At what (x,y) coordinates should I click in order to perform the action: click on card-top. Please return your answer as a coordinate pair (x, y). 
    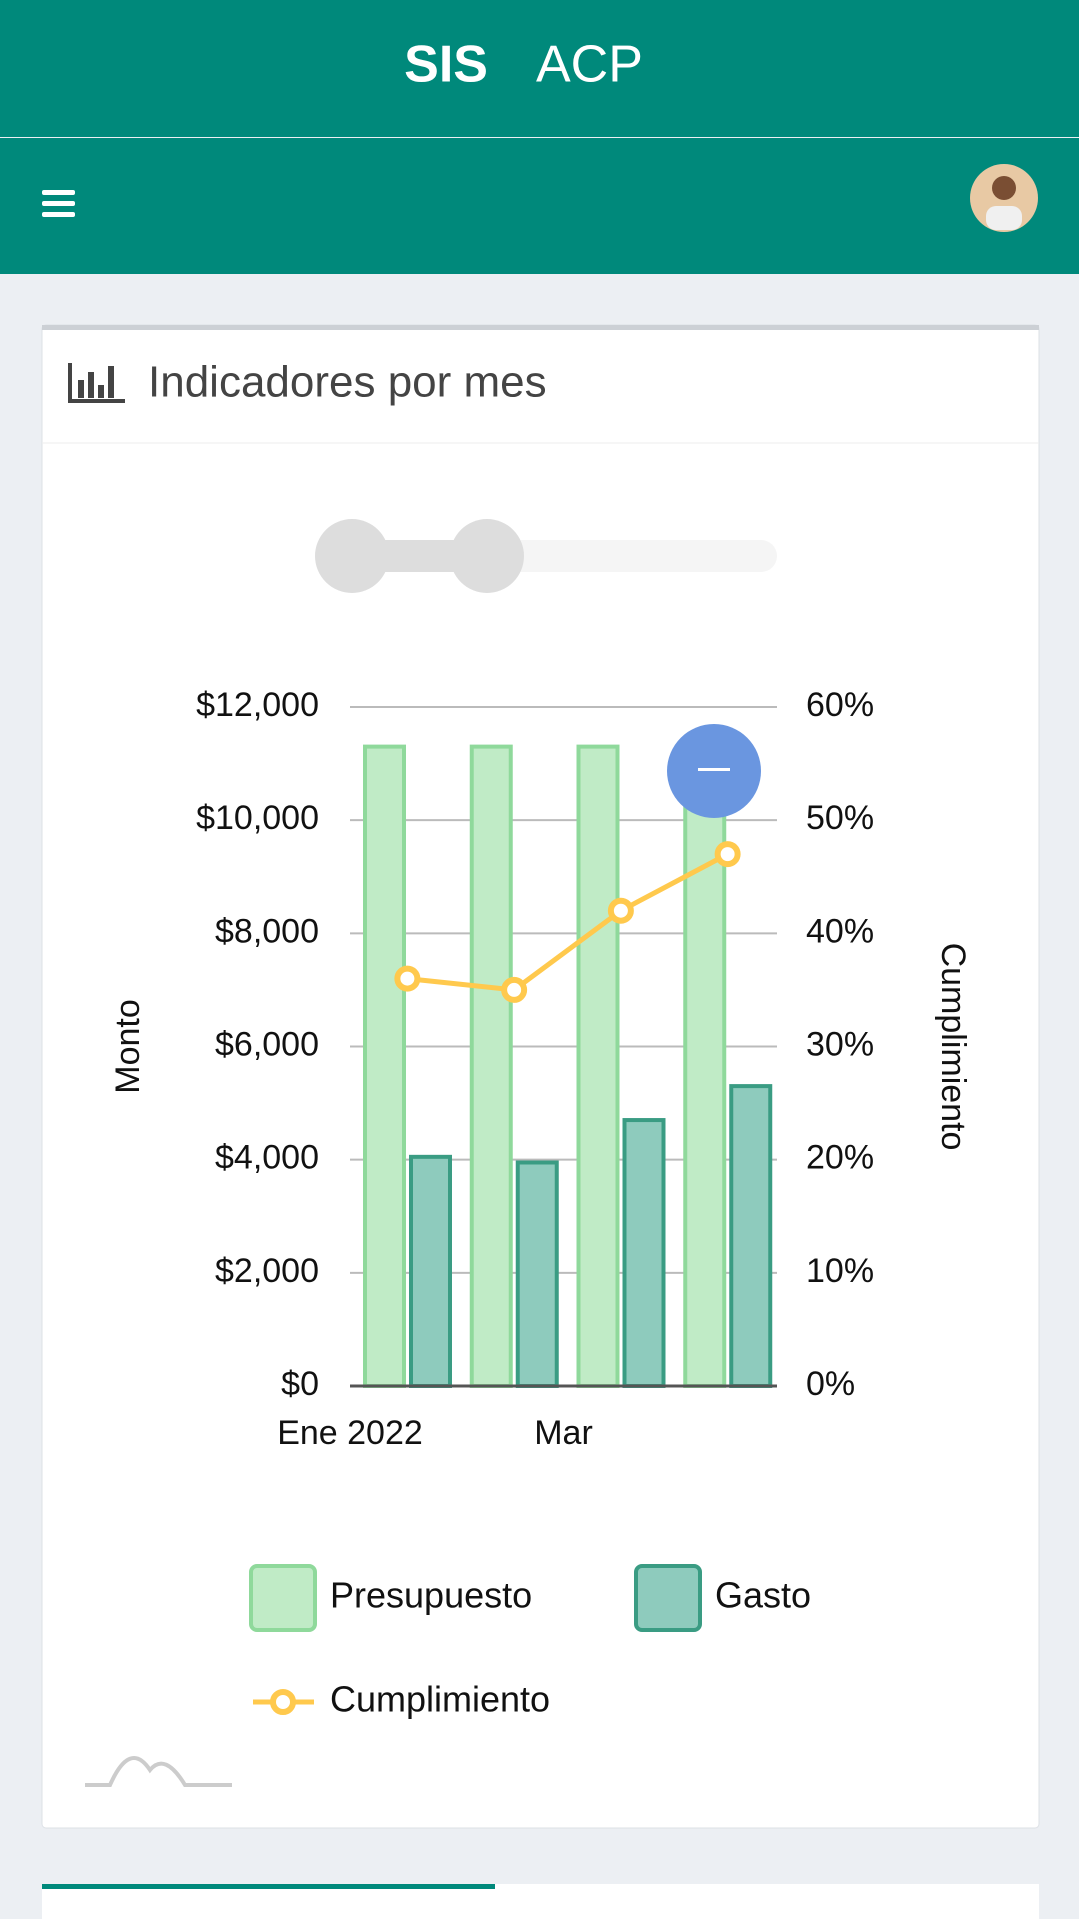
    Looking at the image, I should click on (540, 327).